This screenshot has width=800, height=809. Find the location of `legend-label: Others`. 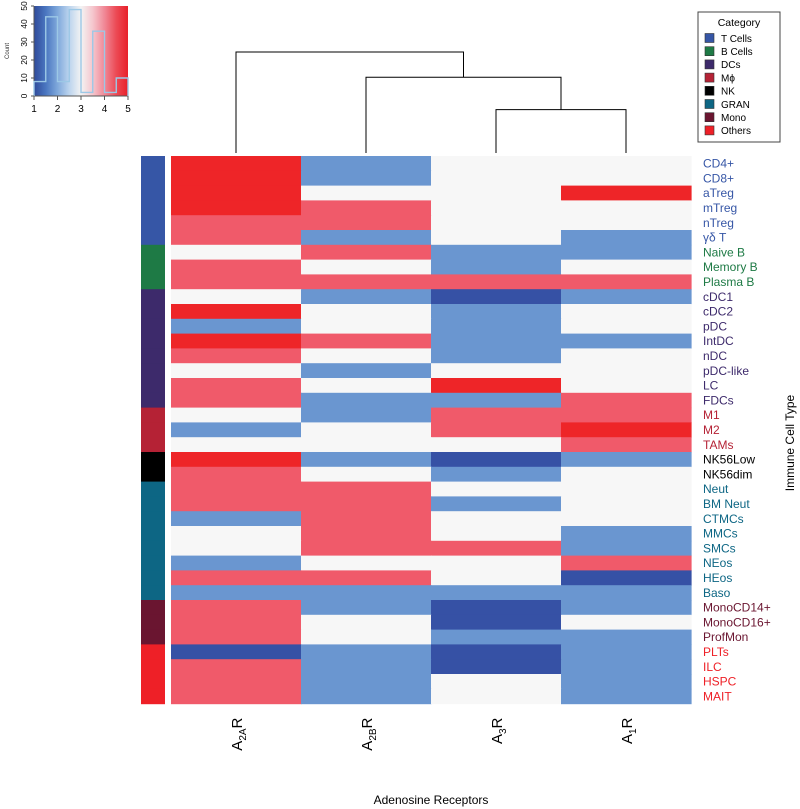

legend-label: Others is located at coordinates (736, 131).